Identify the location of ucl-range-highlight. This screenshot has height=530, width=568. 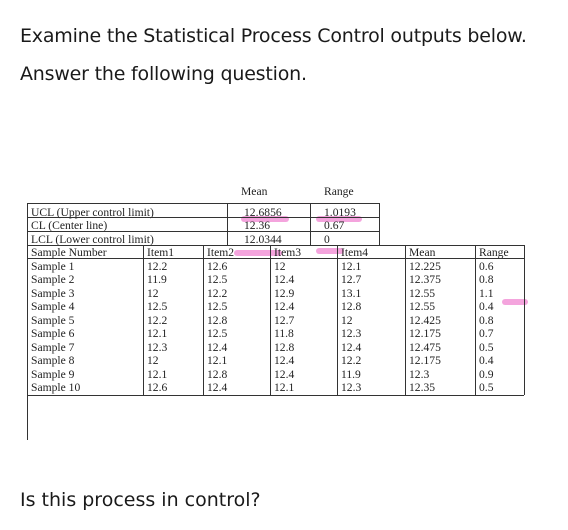
(339, 219).